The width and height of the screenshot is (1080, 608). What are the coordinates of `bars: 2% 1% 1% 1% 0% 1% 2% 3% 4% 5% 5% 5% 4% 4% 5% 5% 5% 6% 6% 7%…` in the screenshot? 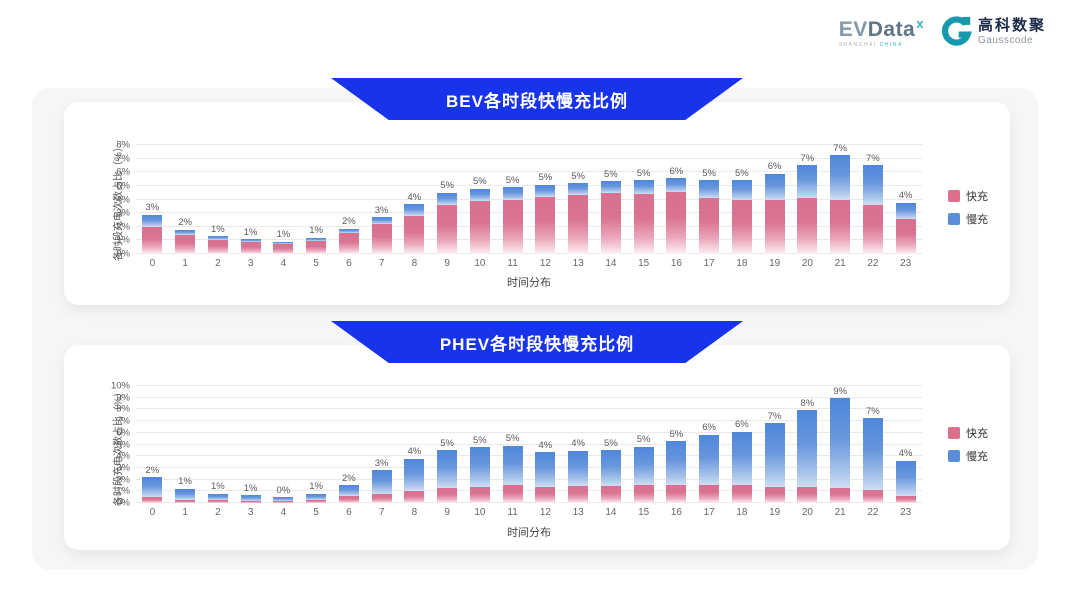 It's located at (529, 444).